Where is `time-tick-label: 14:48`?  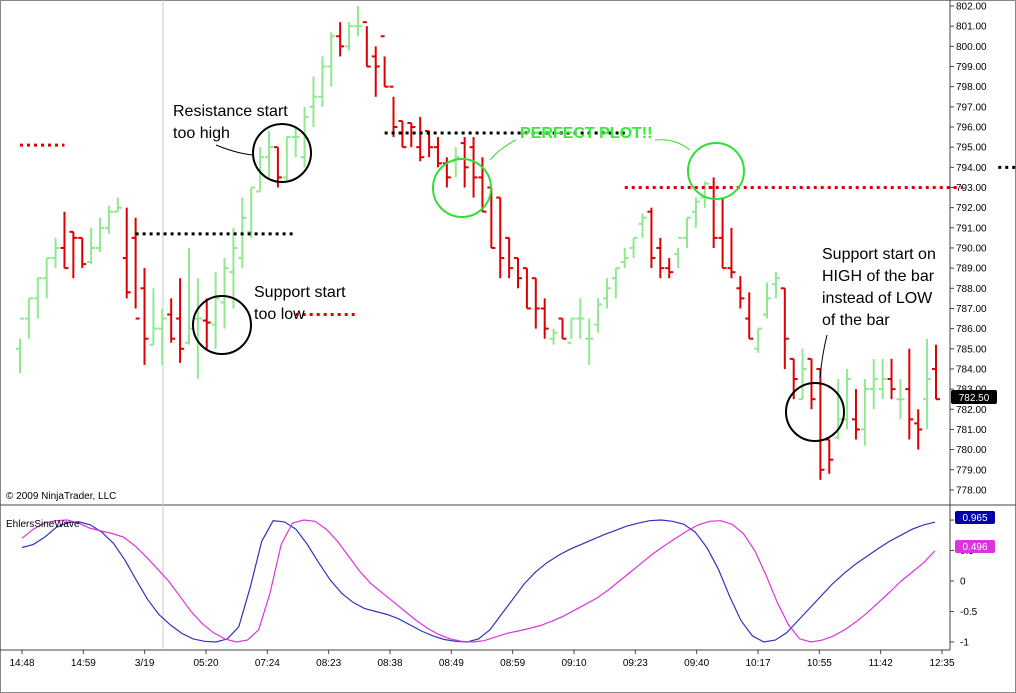 time-tick-label: 14:48 is located at coordinates (21, 663).